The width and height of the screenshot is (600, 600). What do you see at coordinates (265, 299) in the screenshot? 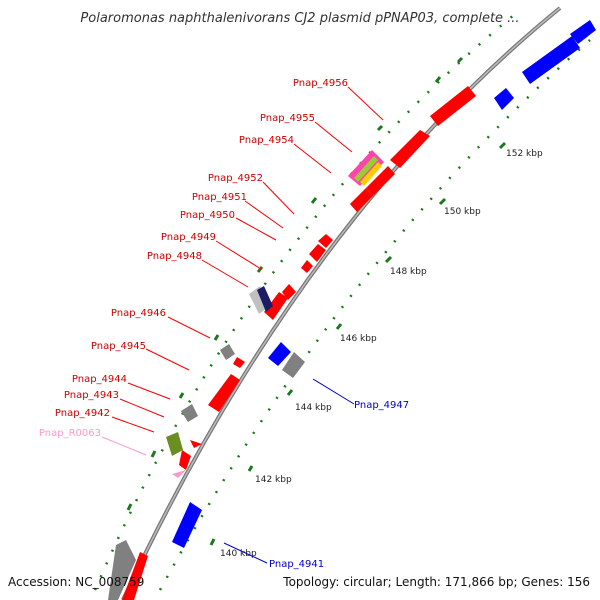
I see `gene-navy-feature` at bounding box center [265, 299].